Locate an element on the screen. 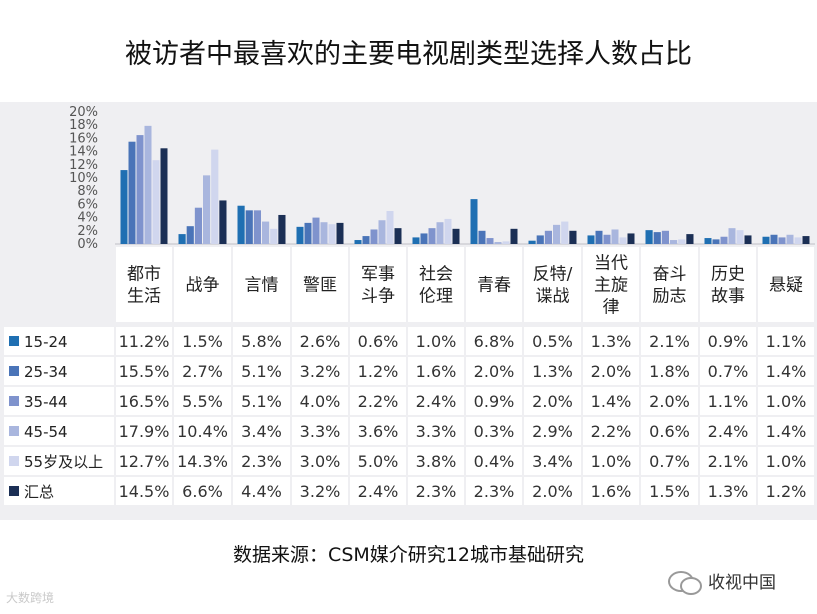 The width and height of the screenshot is (817, 614). data-label: 1.3% is located at coordinates (611, 341).